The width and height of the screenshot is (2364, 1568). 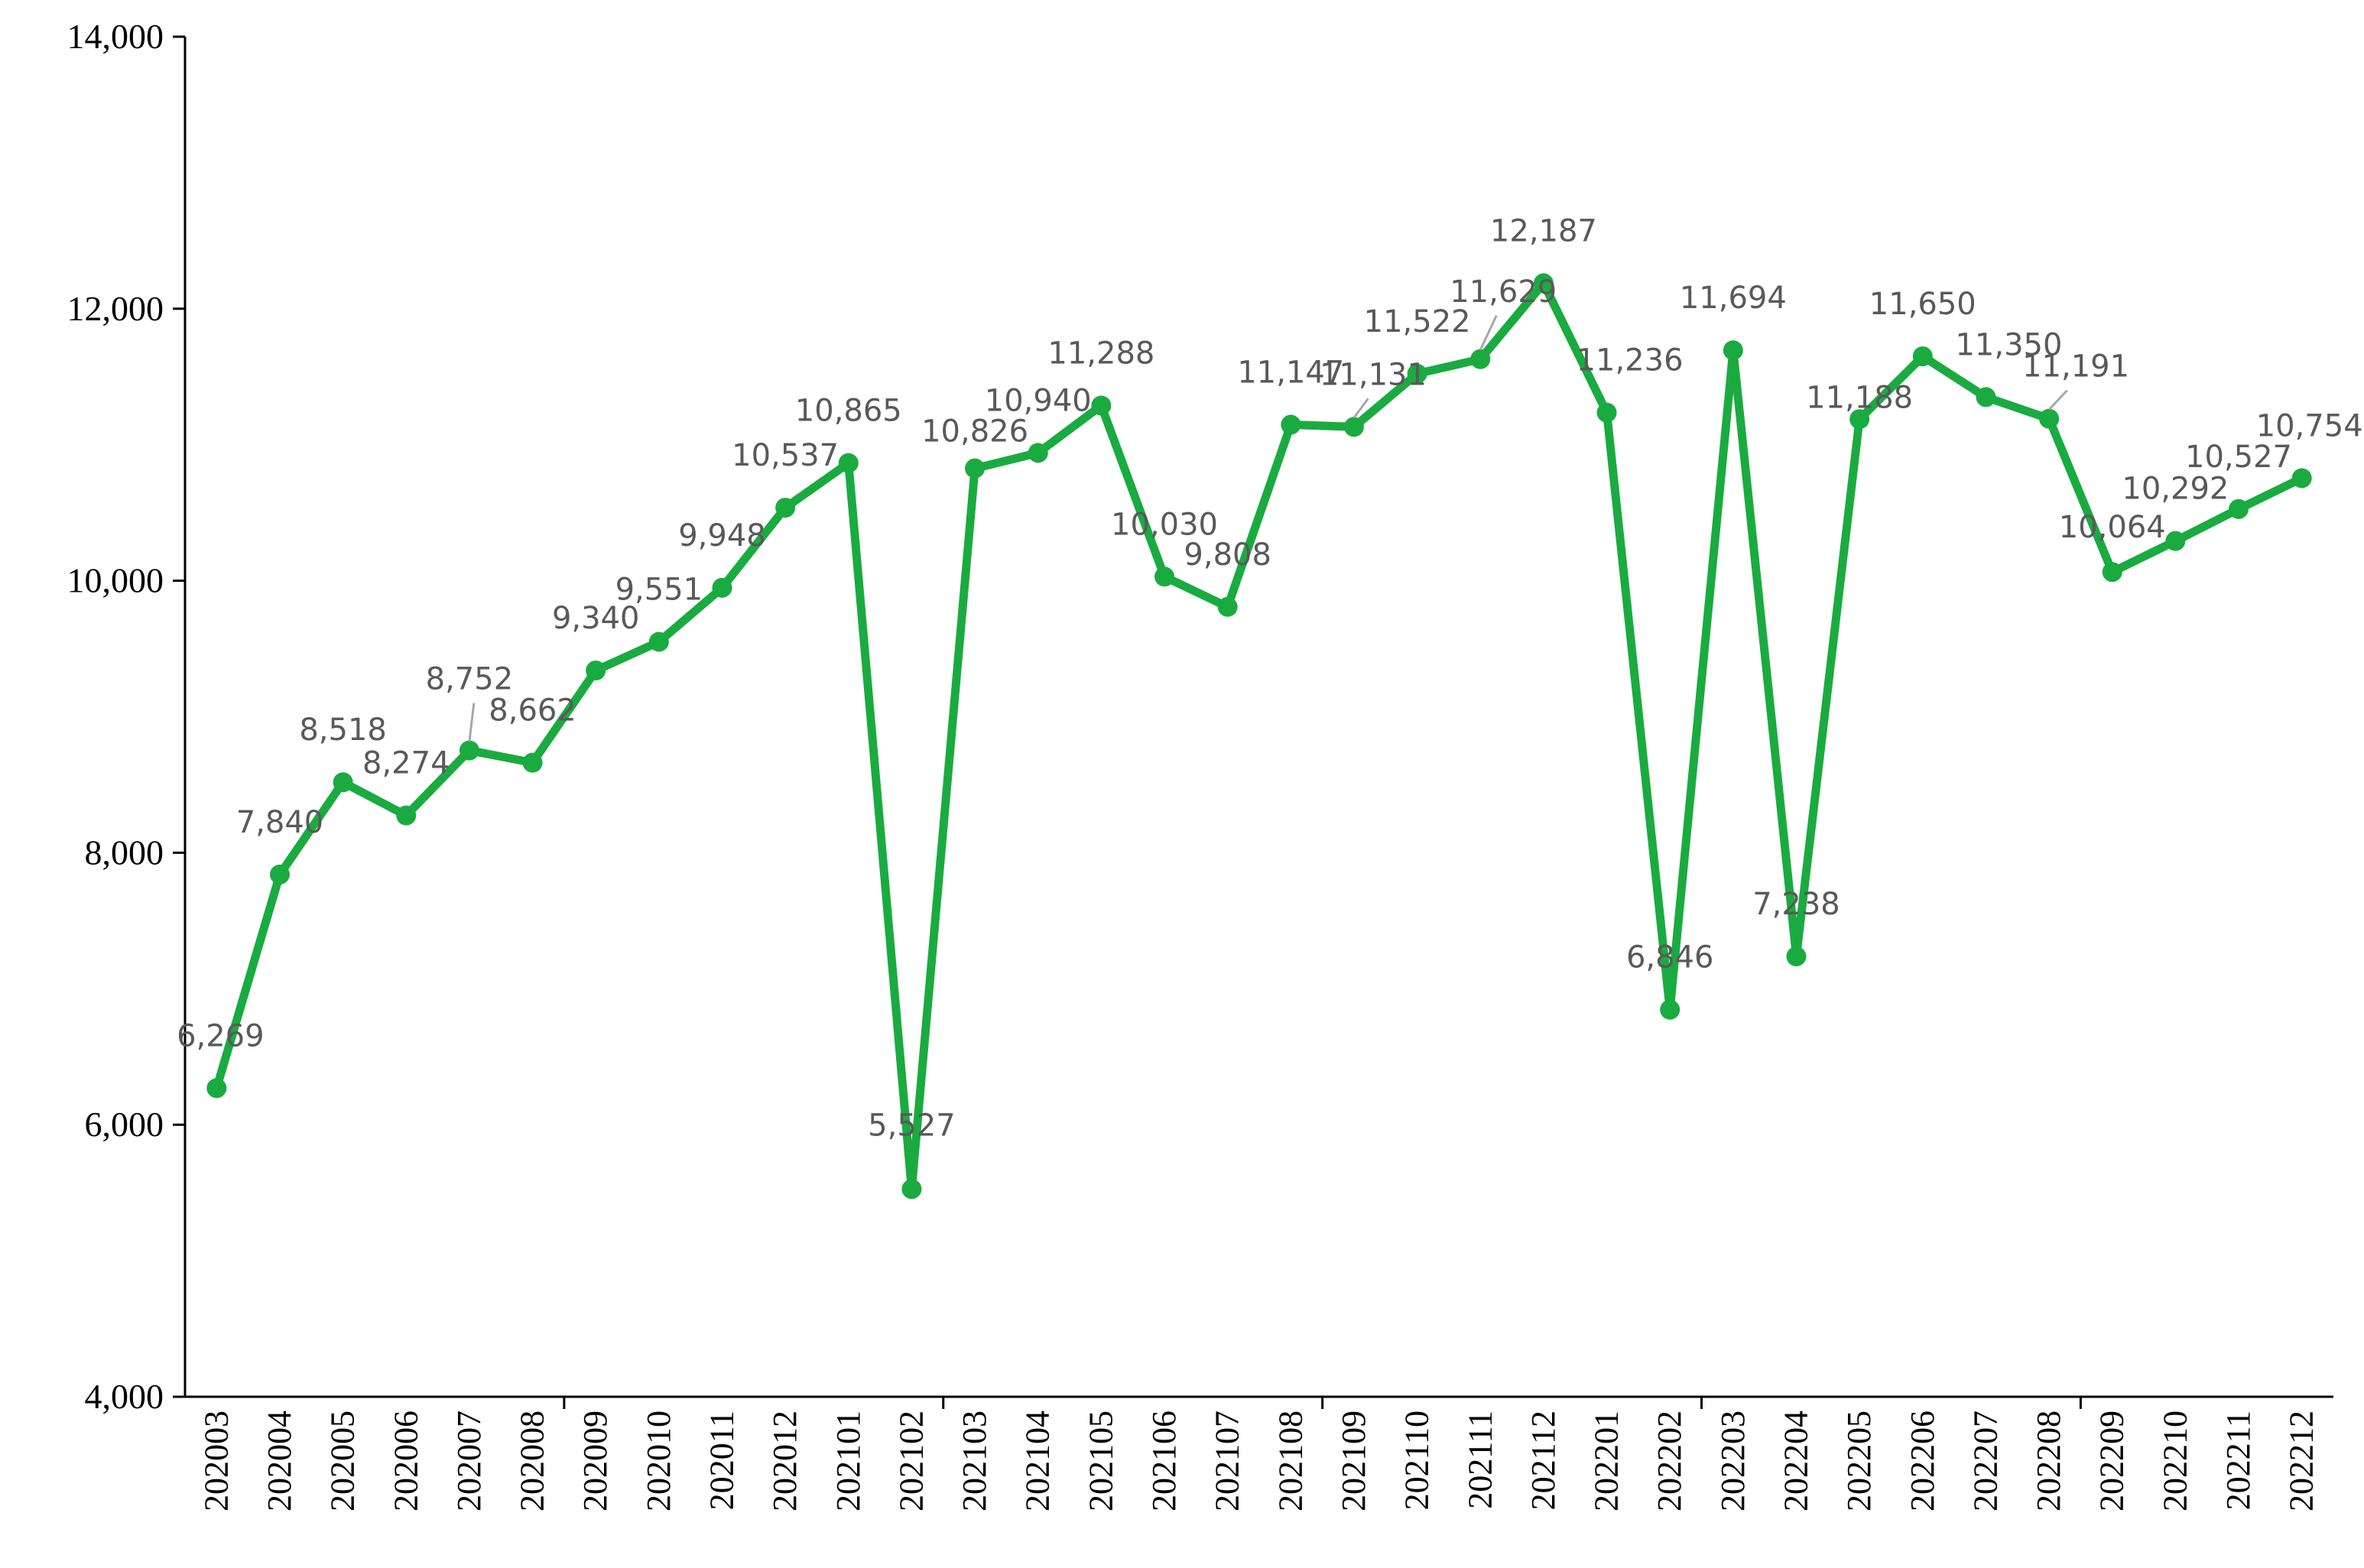 I want to click on data-label: 11,188, so click(x=1859, y=398).